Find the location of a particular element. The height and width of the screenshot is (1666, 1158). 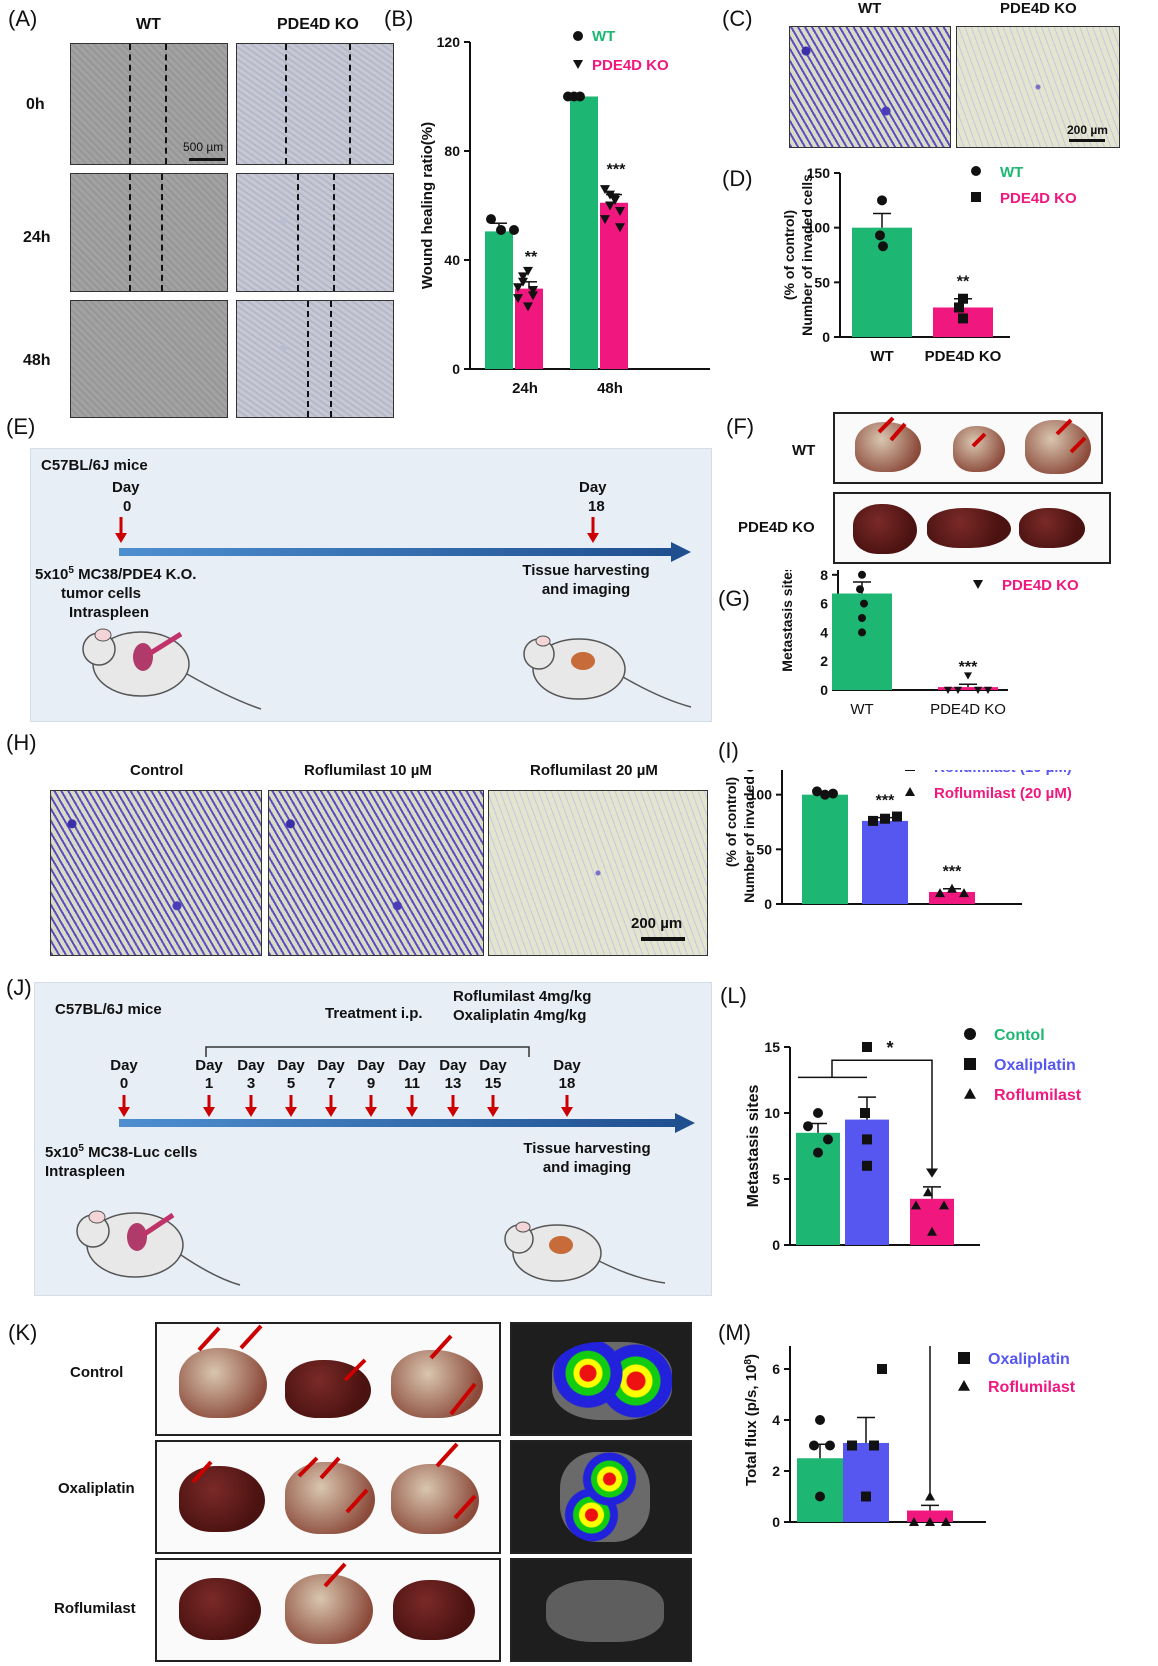

b-legend-ko: PDE4D KO is located at coordinates (630, 65).